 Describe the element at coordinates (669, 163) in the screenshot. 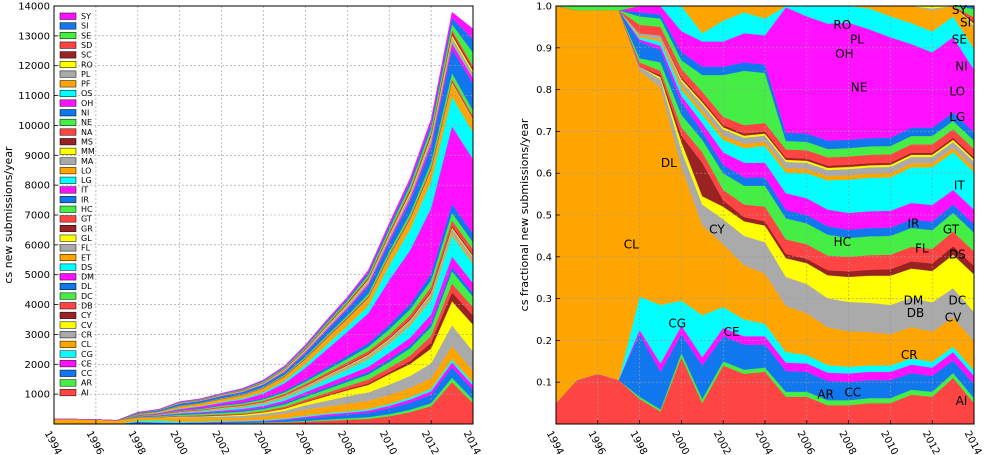

I see `right-annotation-dl: DL` at that location.